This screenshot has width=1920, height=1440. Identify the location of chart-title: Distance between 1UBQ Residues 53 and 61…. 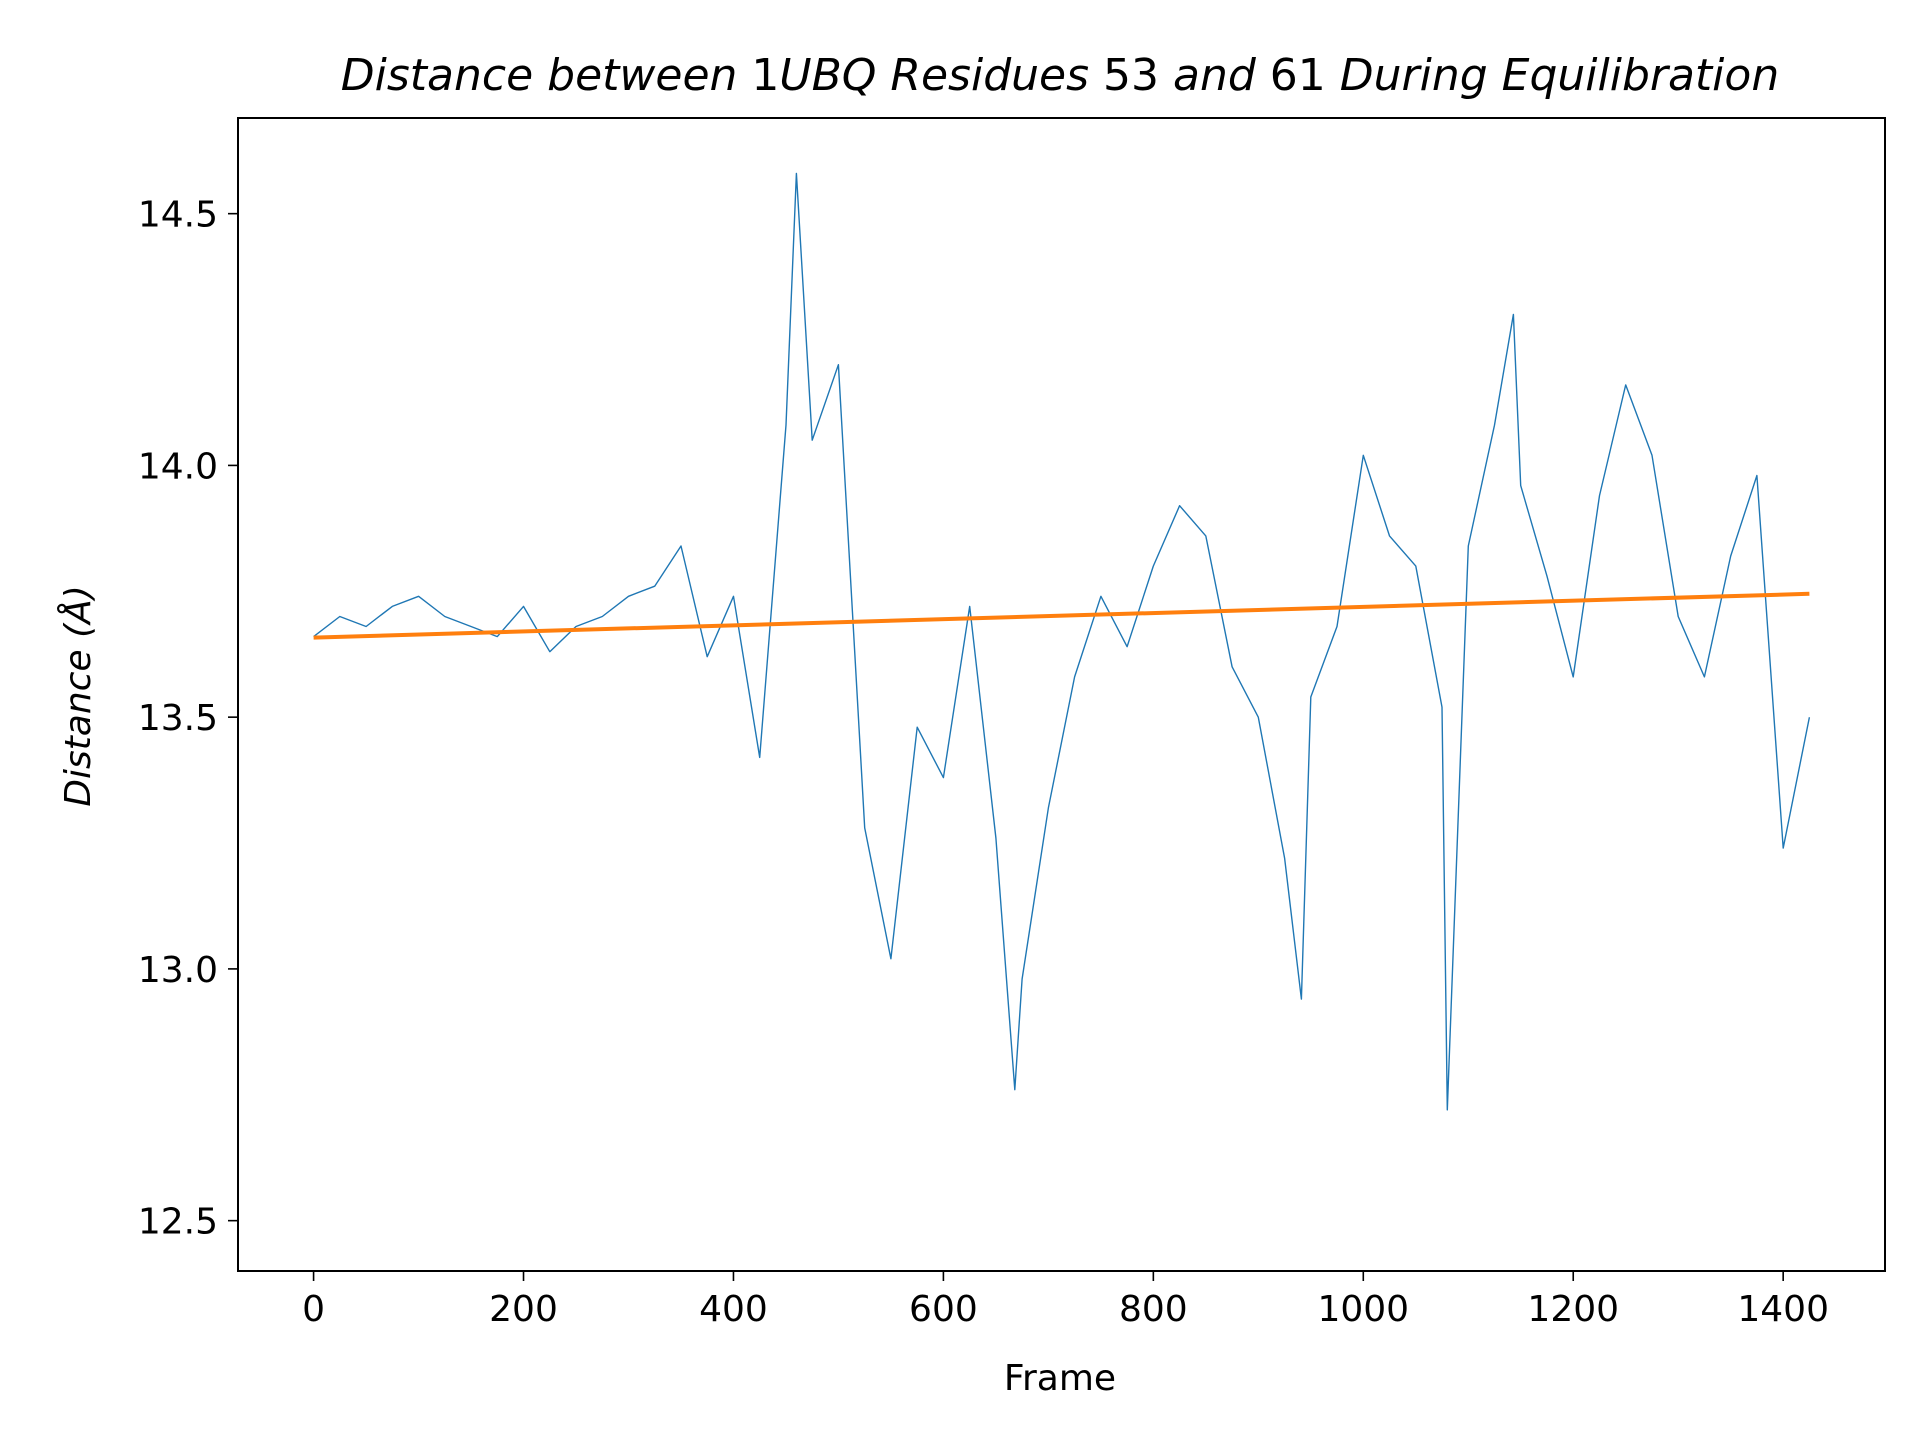
(1060, 75).